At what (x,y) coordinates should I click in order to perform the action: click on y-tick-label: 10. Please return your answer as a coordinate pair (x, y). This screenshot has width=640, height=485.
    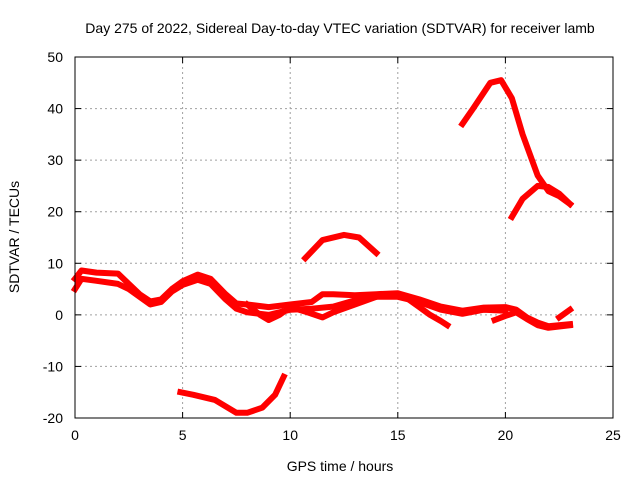
    Looking at the image, I should click on (55, 263).